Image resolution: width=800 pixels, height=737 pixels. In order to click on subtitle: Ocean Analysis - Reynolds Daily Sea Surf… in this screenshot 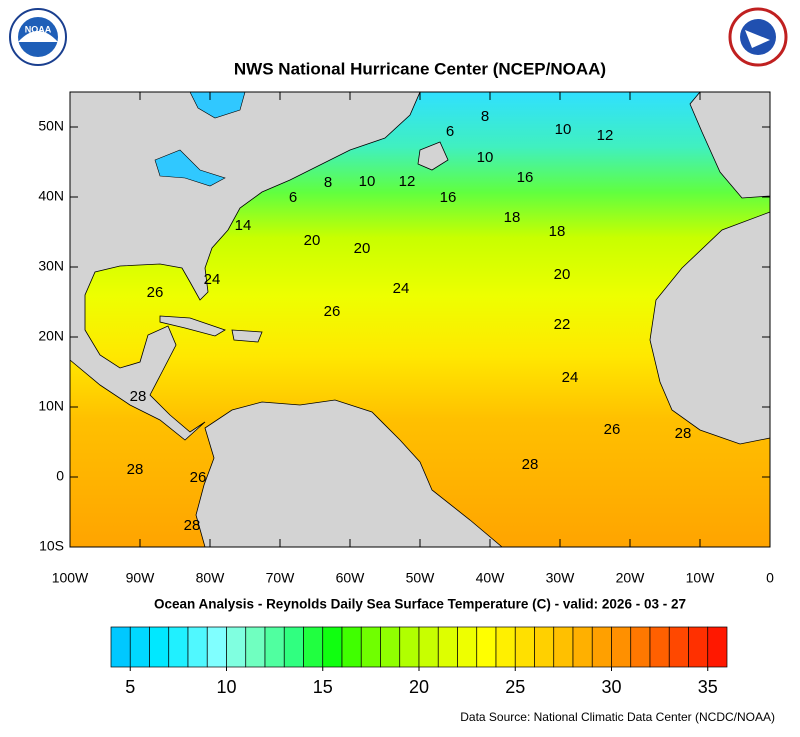, I will do `click(420, 604)`.